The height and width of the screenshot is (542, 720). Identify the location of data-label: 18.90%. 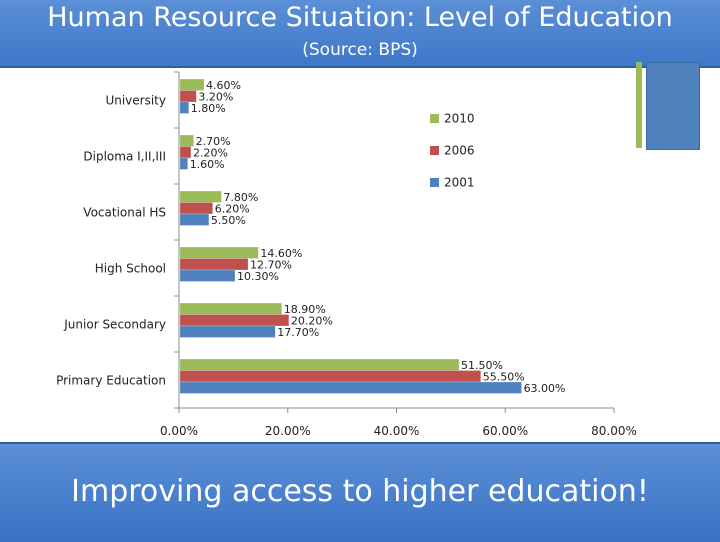
(305, 309).